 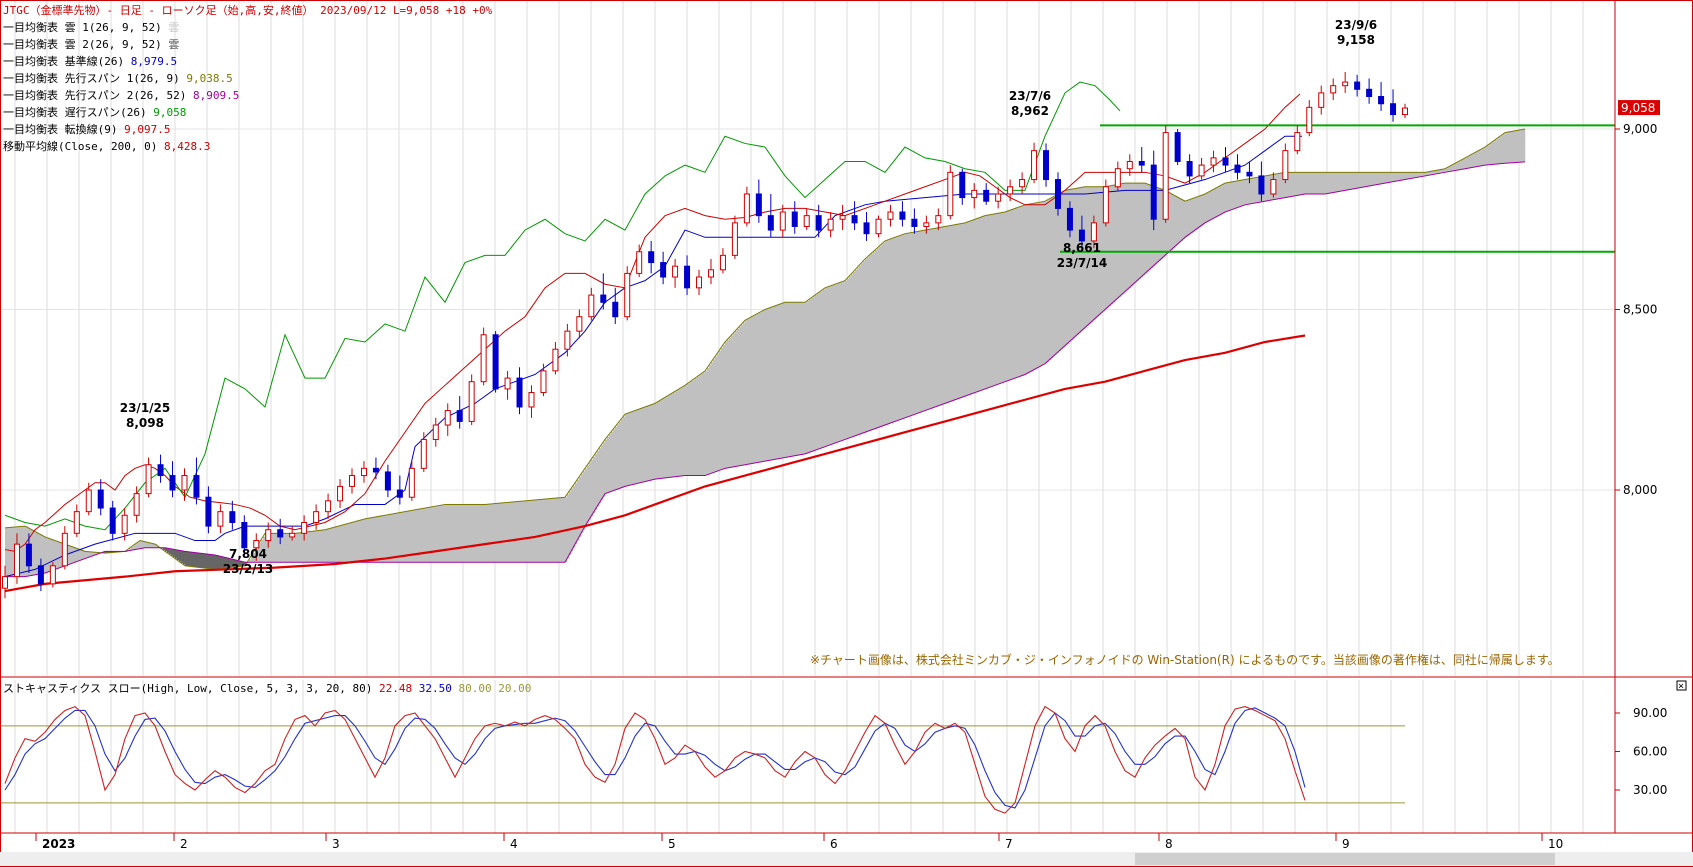 What do you see at coordinates (248, 554) in the screenshot?
I see `annotation-price: 7,804` at bounding box center [248, 554].